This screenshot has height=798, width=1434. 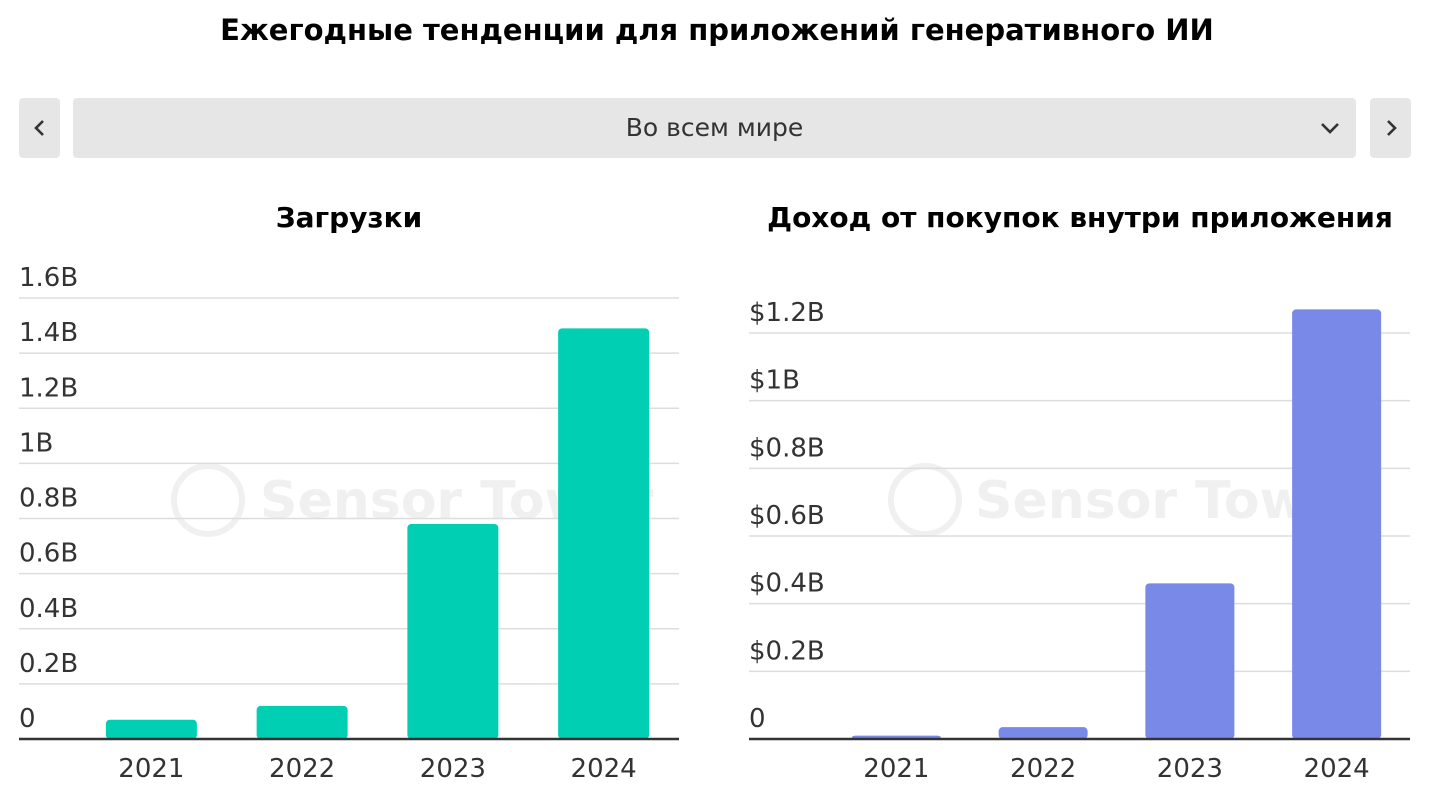 I want to click on y-tick-label: 1.6B, so click(x=48, y=278).